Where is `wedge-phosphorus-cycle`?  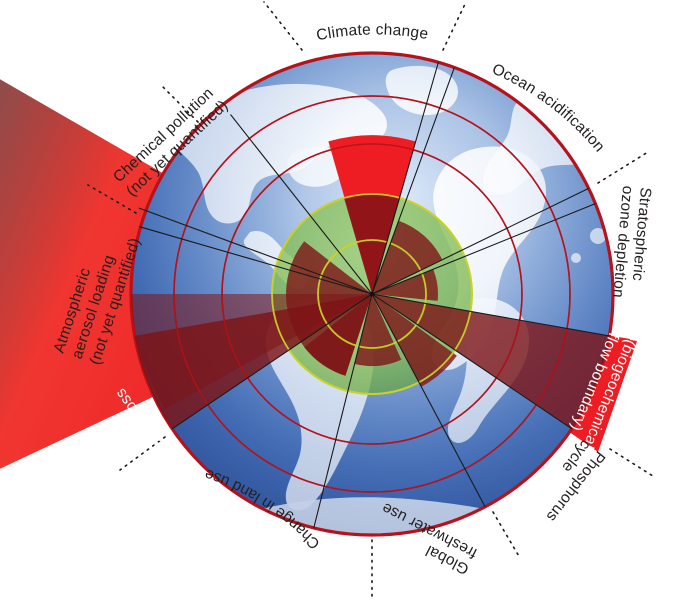 wedge-phosphorus-cycle is located at coordinates (414, 340).